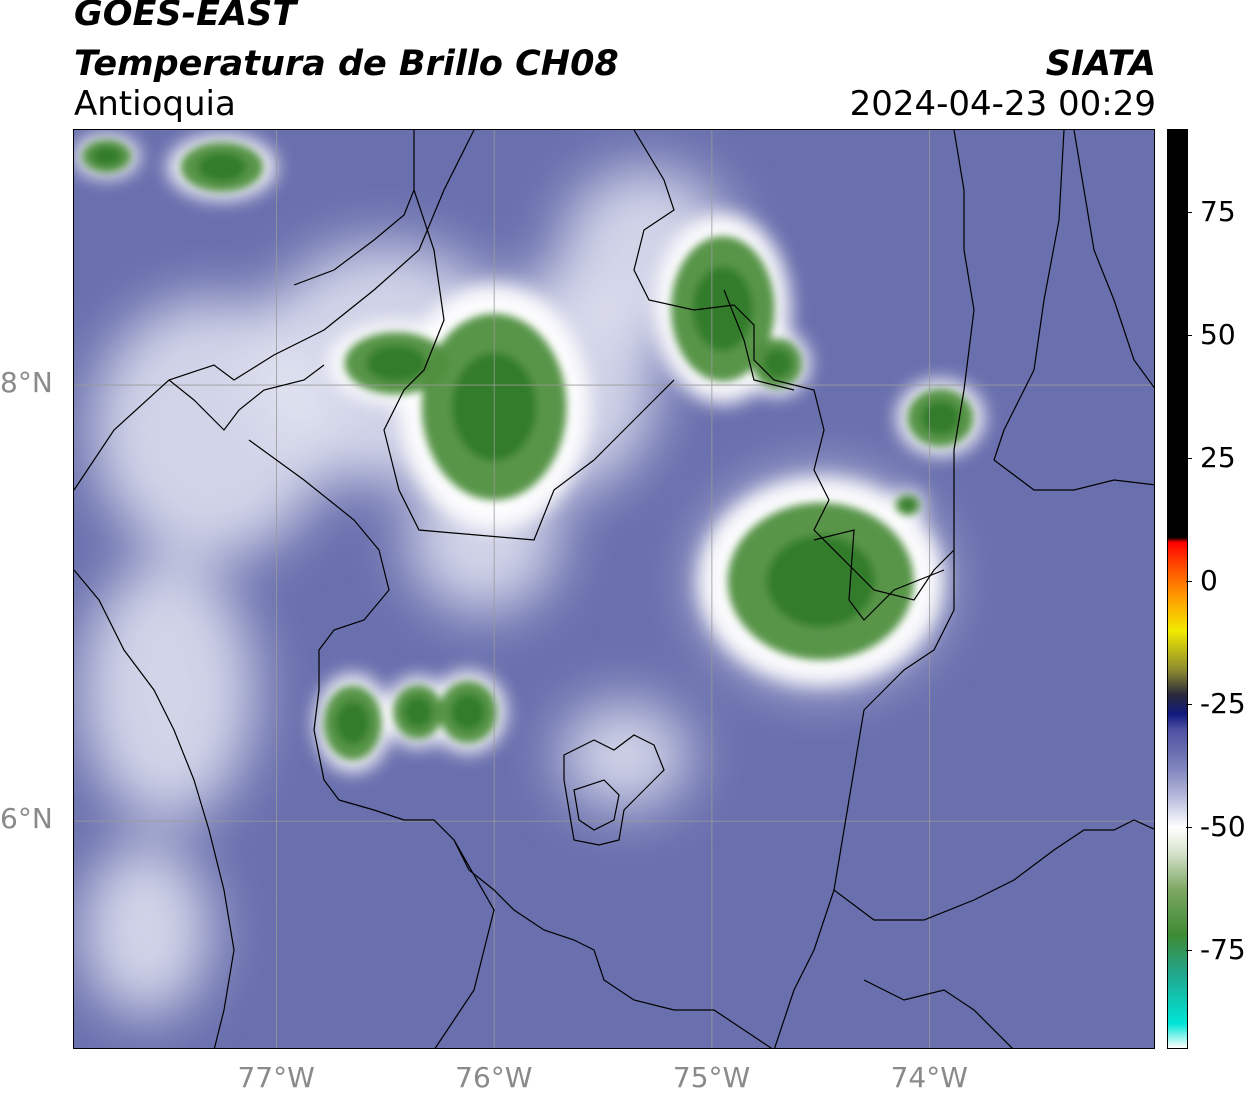 This screenshot has width=1252, height=1099. Describe the element at coordinates (464, 943) in the screenshot. I see `border-caldas` at that location.